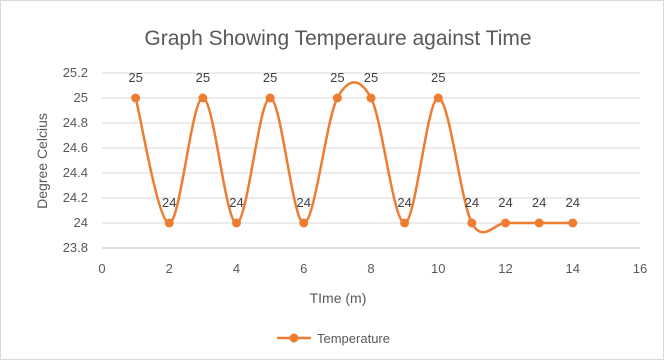  Describe the element at coordinates (75, 172) in the screenshot. I see `y-tick-label: 24.4` at that location.